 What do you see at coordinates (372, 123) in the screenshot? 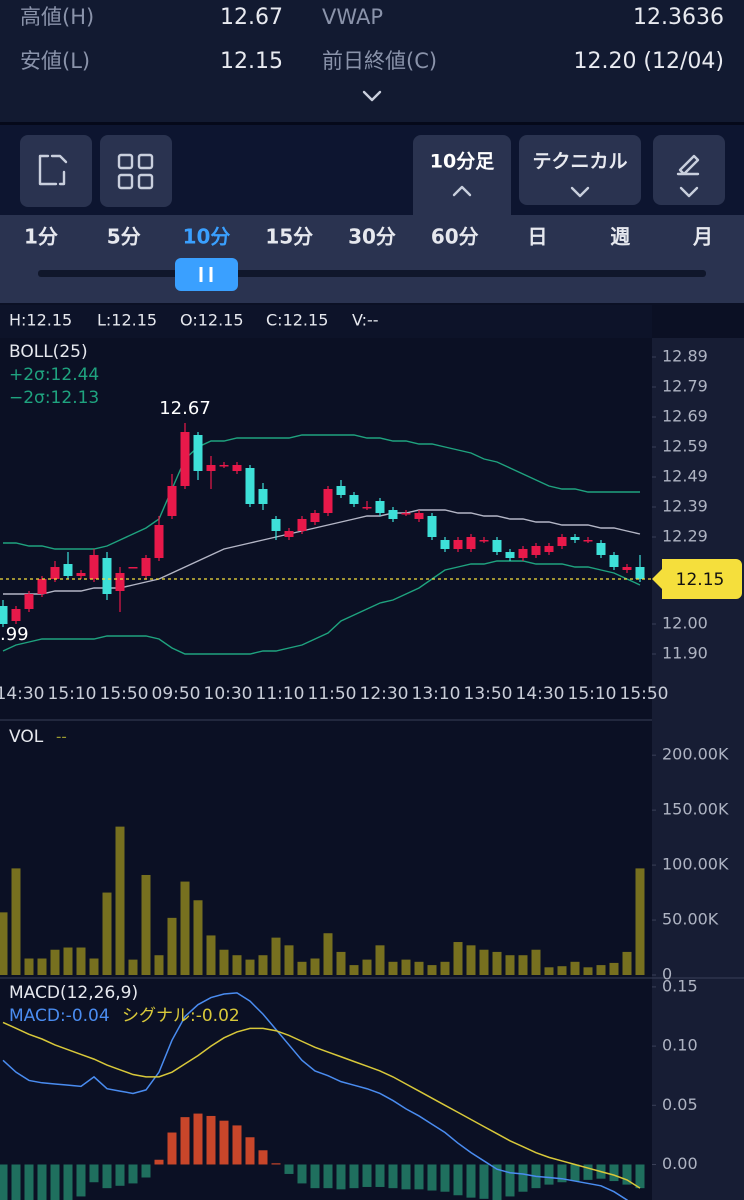
I see `divider` at bounding box center [372, 123].